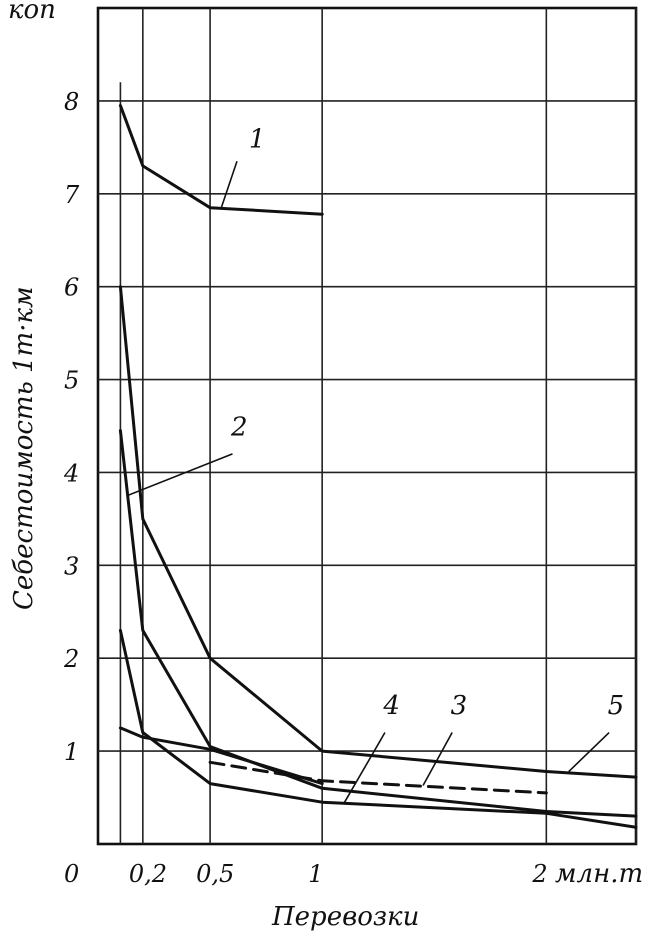 The image size is (654, 938). What do you see at coordinates (616, 706) in the screenshot?
I see `curve-label-5: 5` at bounding box center [616, 706].